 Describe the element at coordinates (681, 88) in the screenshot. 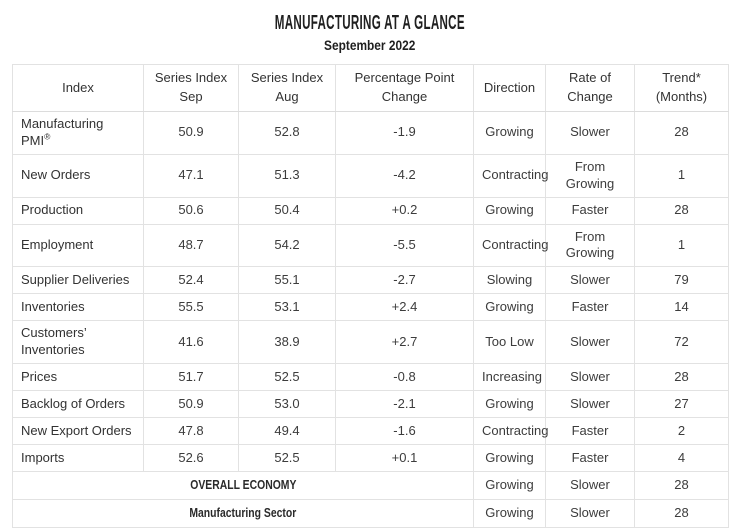

I see `column-header-trend-months: Trend* (Months)` at that location.